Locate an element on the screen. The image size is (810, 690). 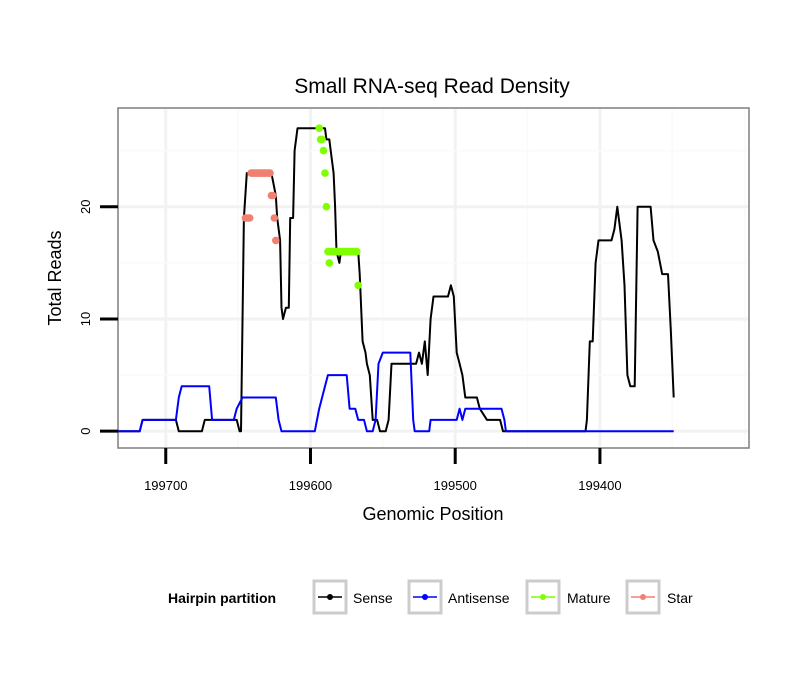
legend-label-star: Star is located at coordinates (680, 598).